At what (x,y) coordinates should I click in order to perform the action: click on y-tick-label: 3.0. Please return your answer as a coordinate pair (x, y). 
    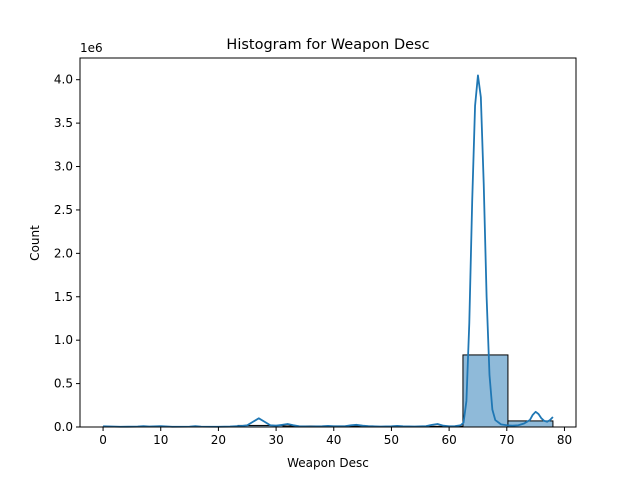
    Looking at the image, I should click on (63, 167).